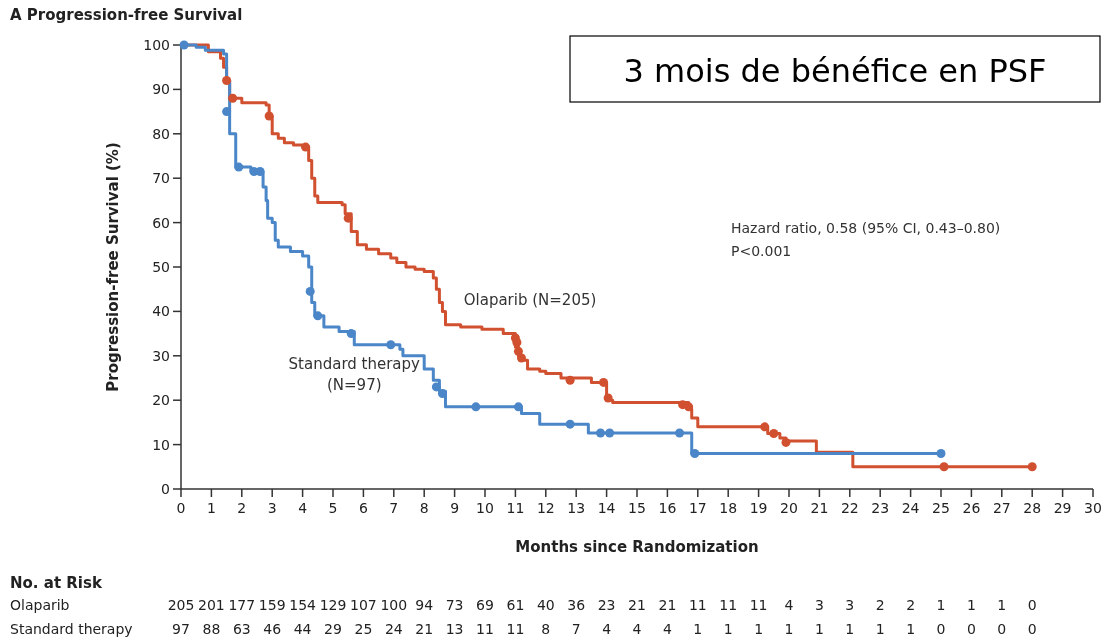 Image resolution: width=1105 pixels, height=641 pixels. I want to click on y-axis-title: Progression-free Survival (%), so click(113, 267).